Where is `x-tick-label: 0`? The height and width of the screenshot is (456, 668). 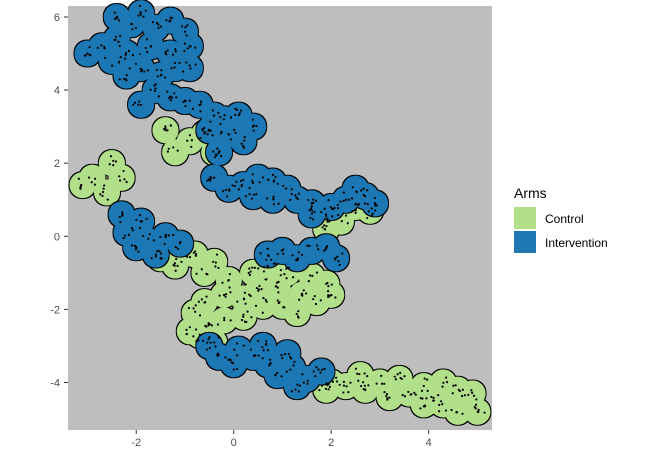
x-tick-label: 0 is located at coordinates (234, 443).